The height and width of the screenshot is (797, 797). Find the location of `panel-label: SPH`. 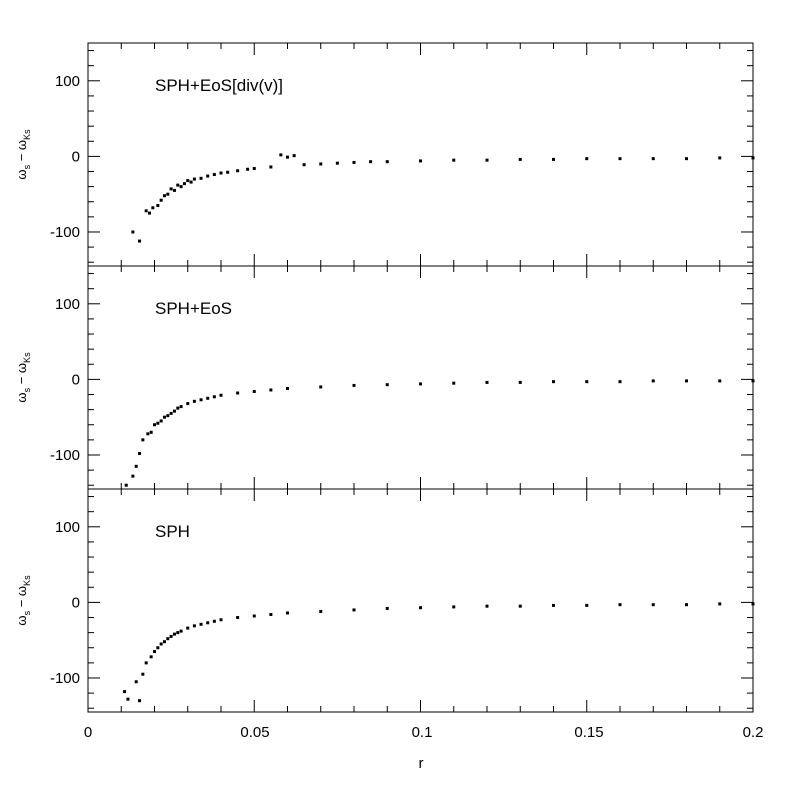

panel-label: SPH is located at coordinates (172, 531).